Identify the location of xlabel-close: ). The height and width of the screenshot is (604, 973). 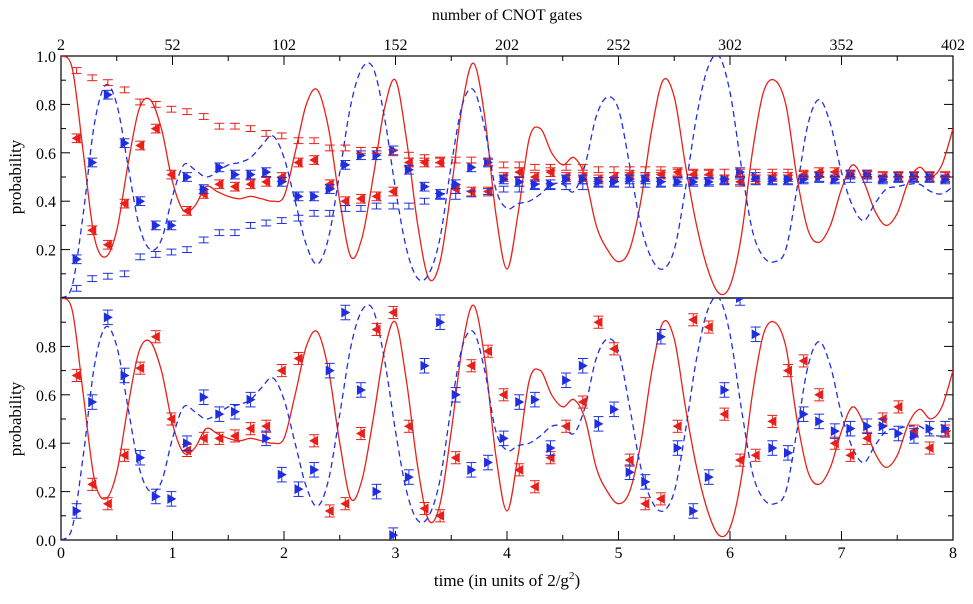
(577, 580).